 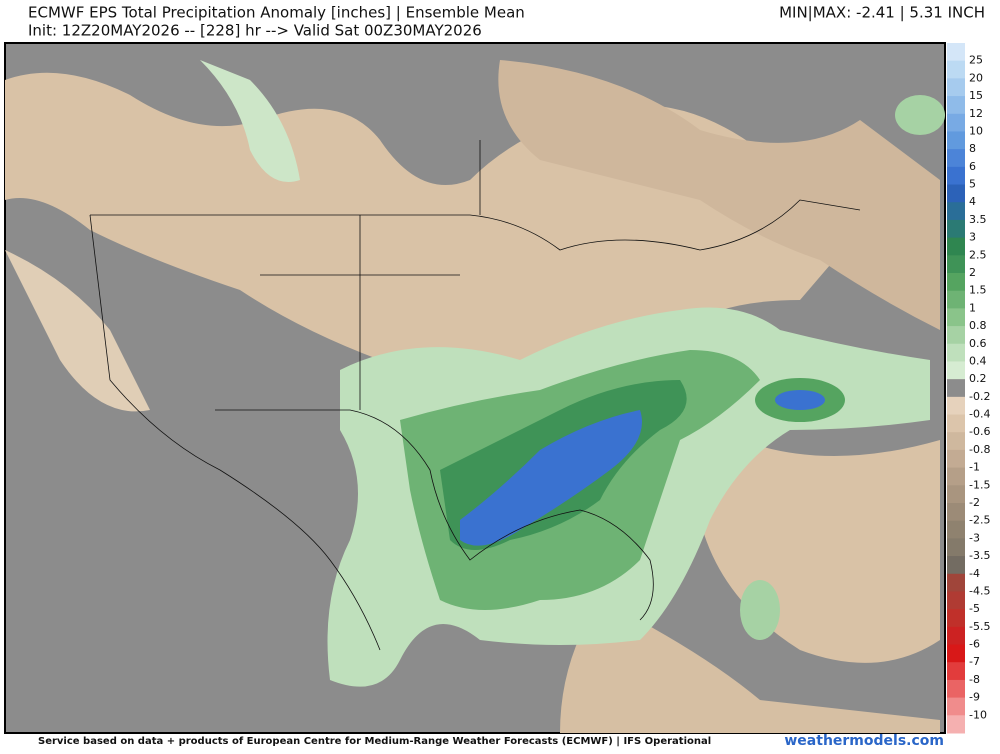 I want to click on colorbar-label: -8, so click(x=974, y=679).